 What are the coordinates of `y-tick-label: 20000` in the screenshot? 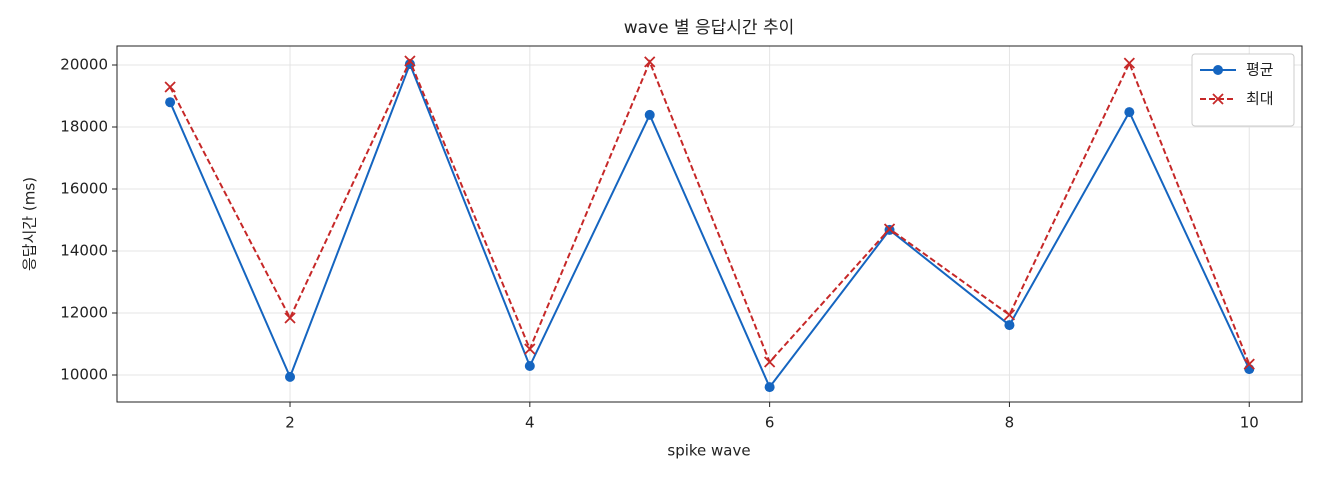 It's located at (84, 65).